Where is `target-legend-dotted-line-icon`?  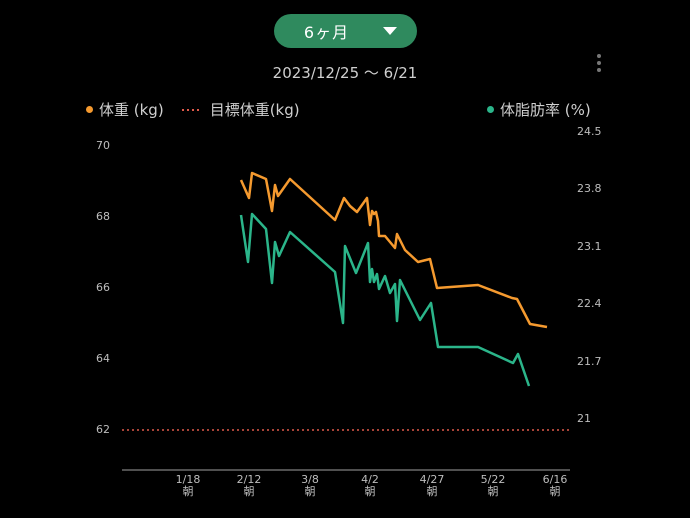
target-legend-dotted-line-icon is located at coordinates (191, 109).